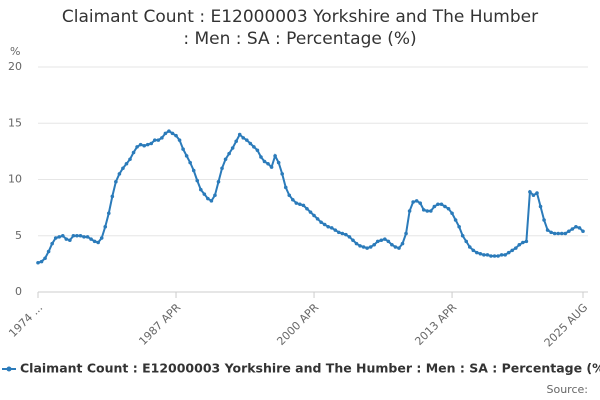 The height and width of the screenshot is (400, 600). What do you see at coordinates (15, 66) in the screenshot?
I see `y-tick-label: 20` at bounding box center [15, 66].